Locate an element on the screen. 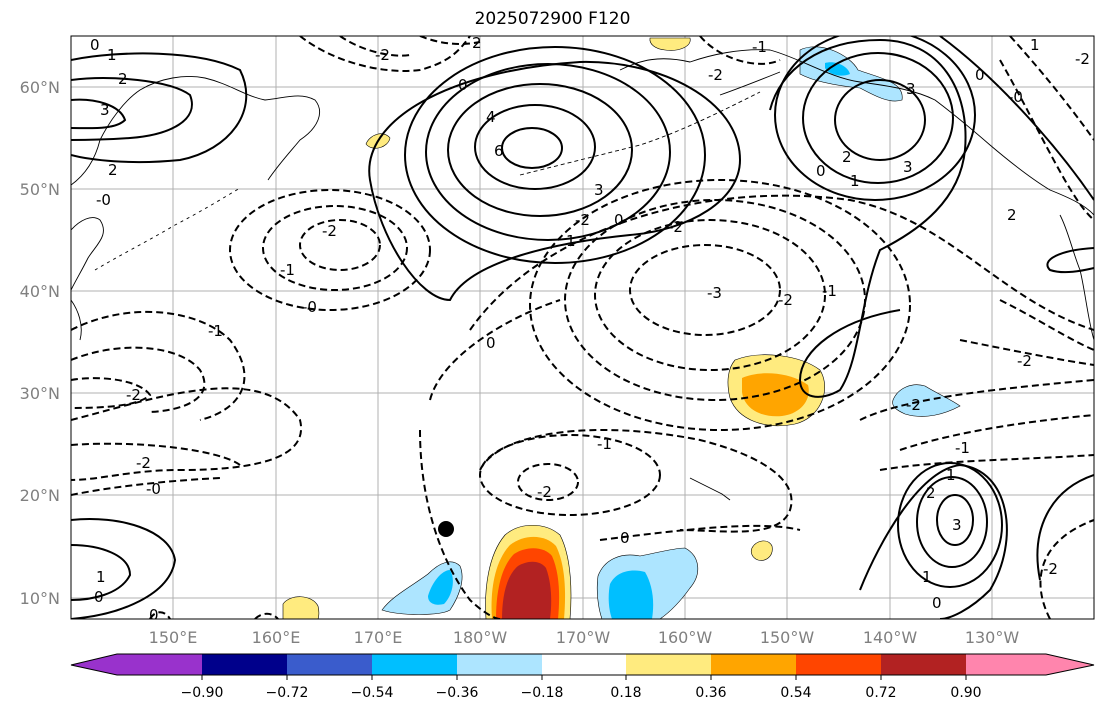  lon-tick-label: 170°W is located at coordinates (583, 637).